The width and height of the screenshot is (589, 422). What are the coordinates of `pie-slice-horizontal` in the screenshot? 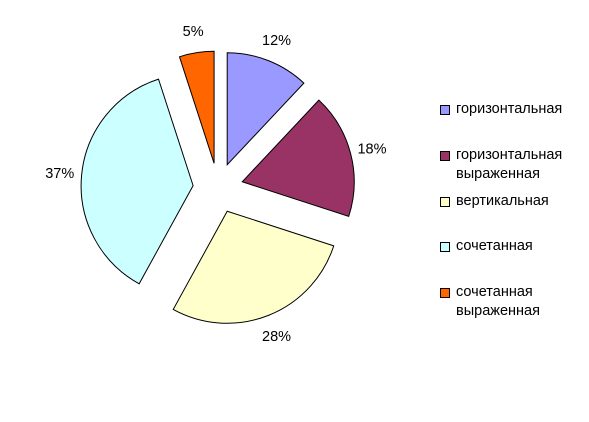 It's located at (265, 109).